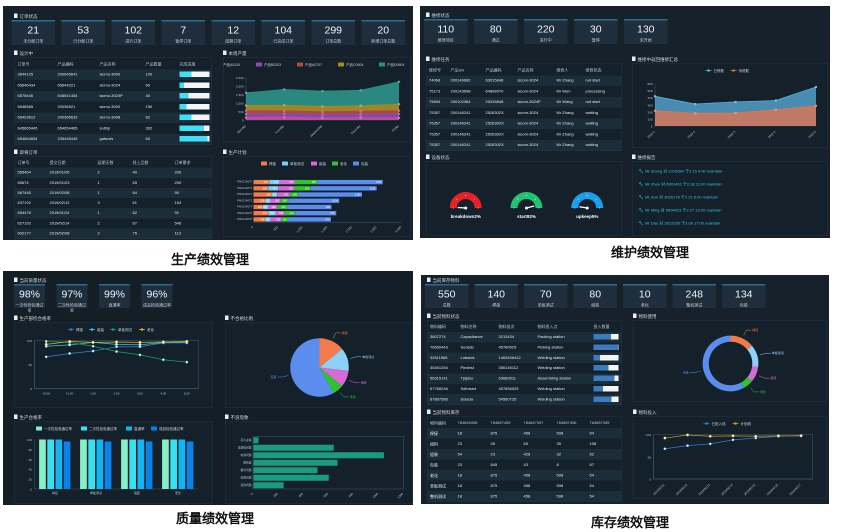 The width and height of the screenshot is (842, 532). What do you see at coordinates (524, 454) in the screenshot?
I see `table-row: 组装 54 23 428 32 52` at bounding box center [524, 454].